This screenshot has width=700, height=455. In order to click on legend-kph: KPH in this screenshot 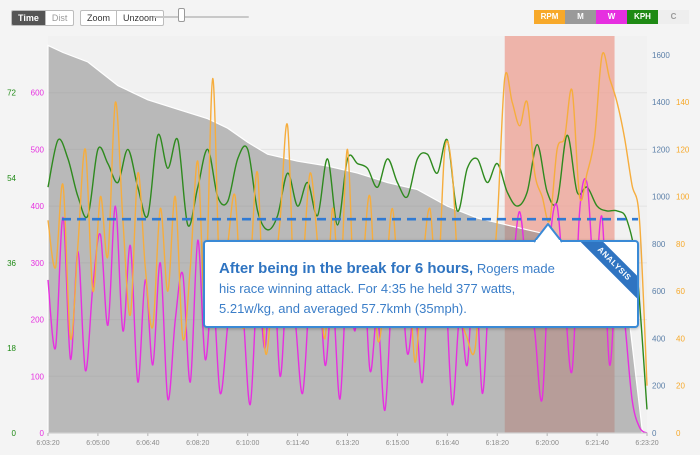, I will do `click(642, 17)`.